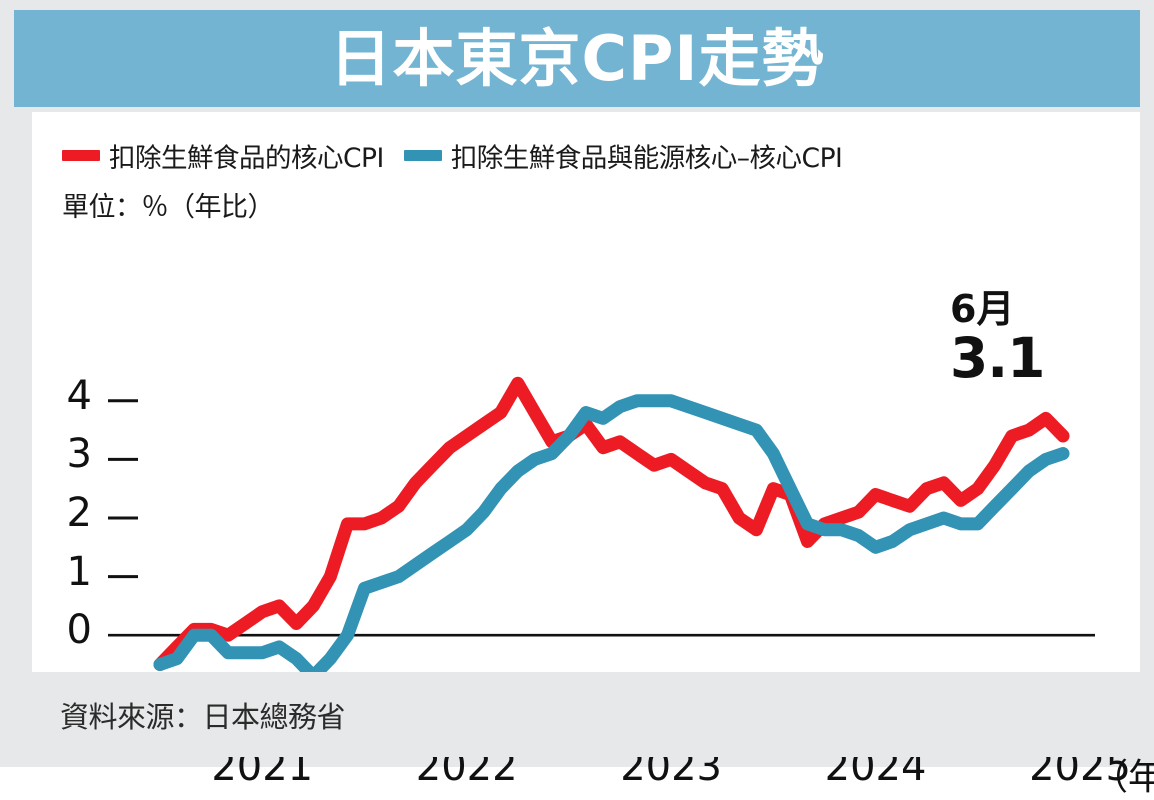 The height and width of the screenshot is (800, 1154). Describe the element at coordinates (79, 630) in the screenshot. I see `y-tick-0: 0` at that location.